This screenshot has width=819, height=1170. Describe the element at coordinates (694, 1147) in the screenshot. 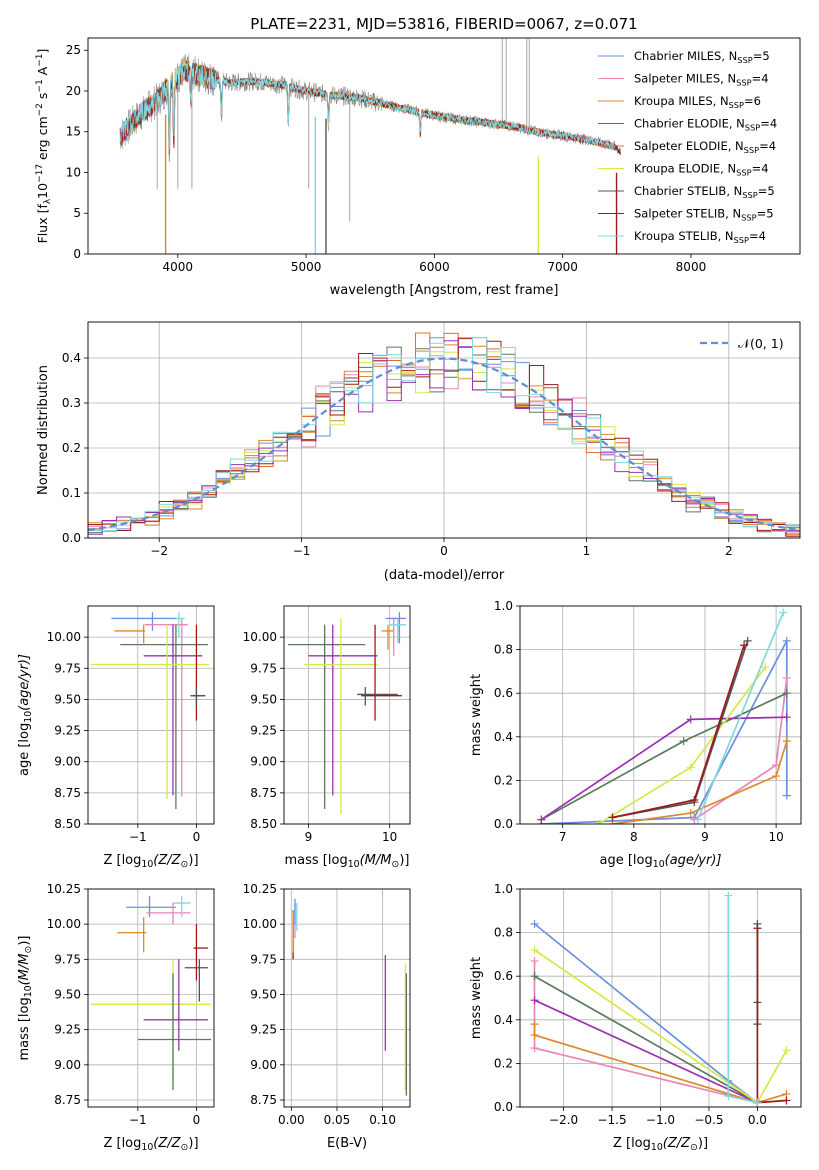

I see `label-part: ⊙` at that location.